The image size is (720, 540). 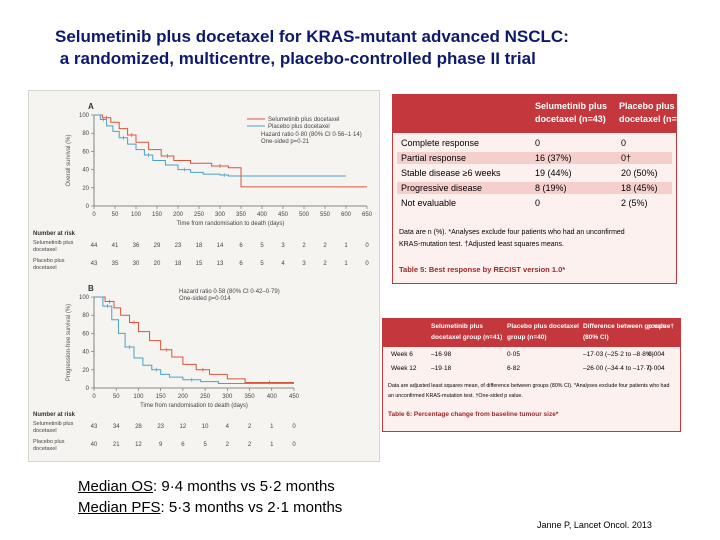 What do you see at coordinates (285, 142) in the screenshot?
I see `panel-a-p-value: One-sided p=0·21` at bounding box center [285, 142].